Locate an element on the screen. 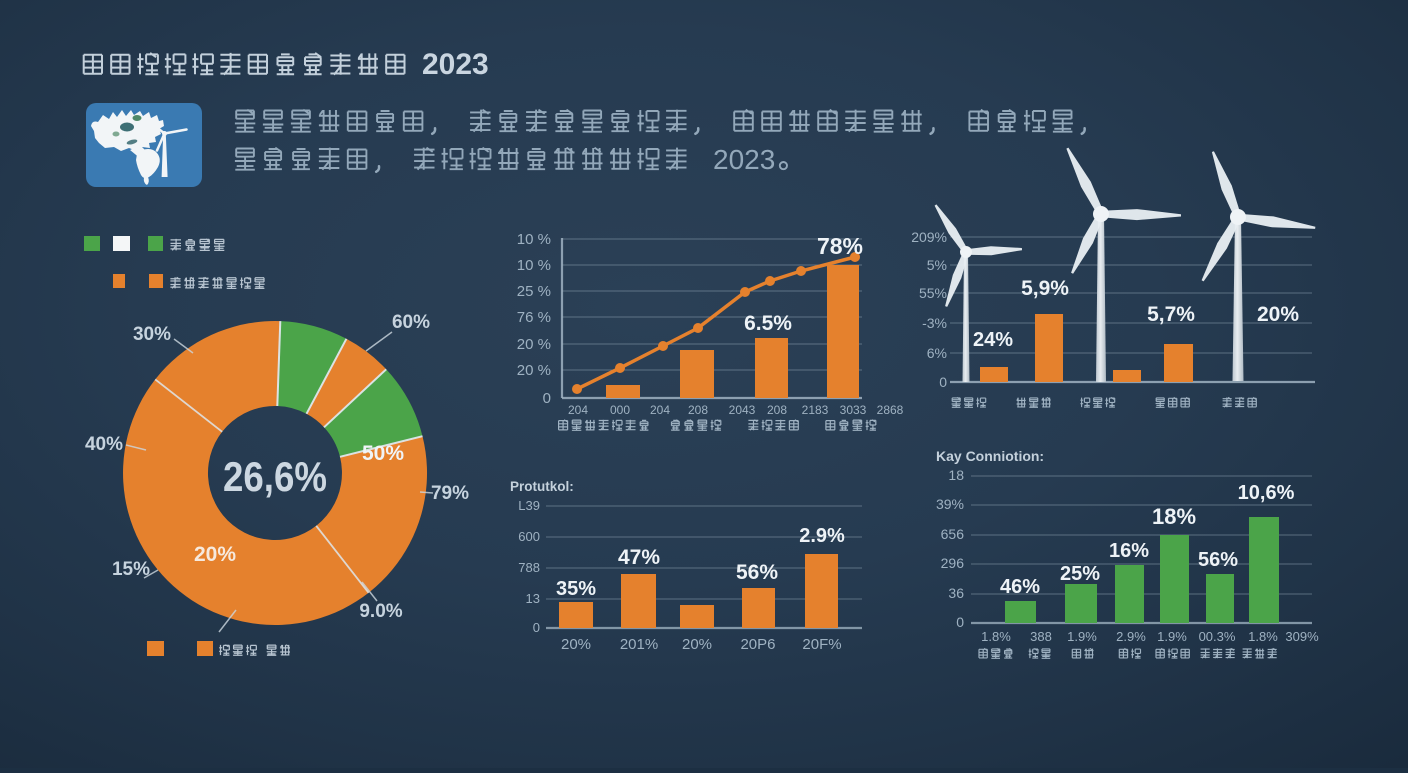  svg-text: Kay Conniotion: is located at coordinates (990, 456).